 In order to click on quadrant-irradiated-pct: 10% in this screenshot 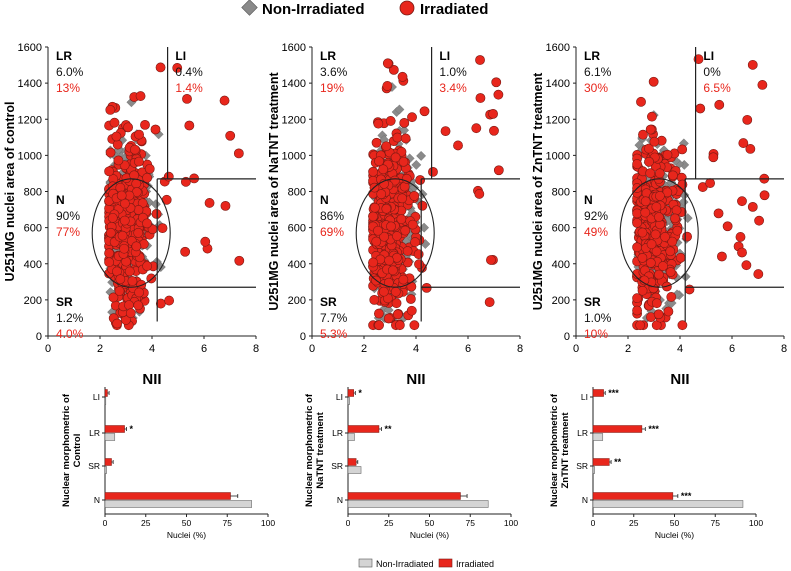, I will do `click(596, 334)`.